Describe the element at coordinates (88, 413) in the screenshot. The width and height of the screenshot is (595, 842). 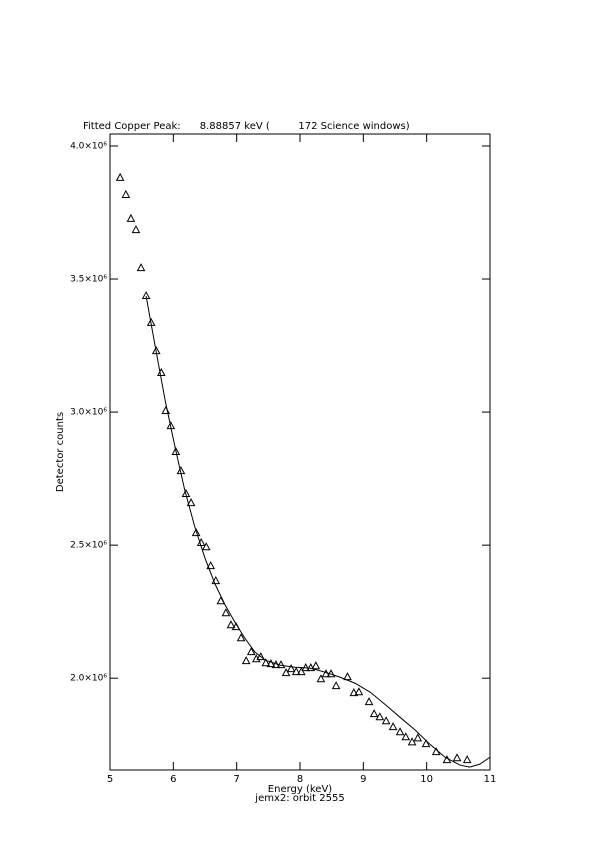
I see `y-tick-label: 3.0×10⁶` at that location.